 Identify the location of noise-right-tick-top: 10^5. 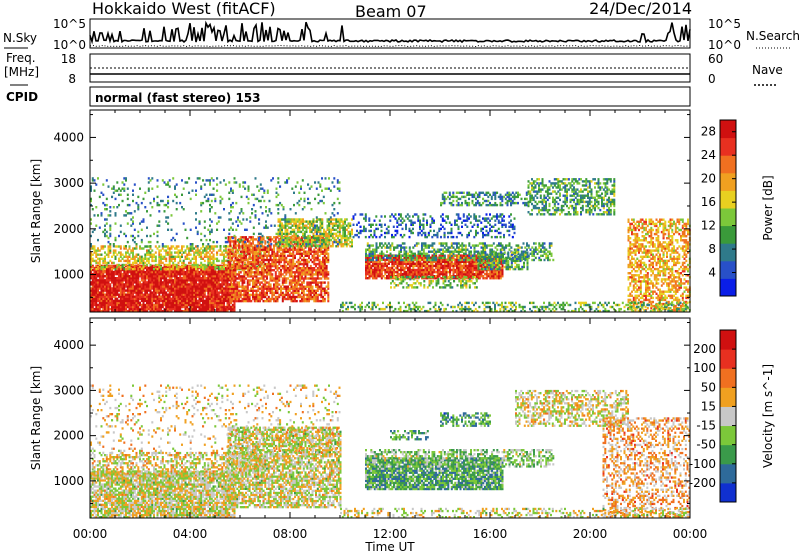
(724, 24).